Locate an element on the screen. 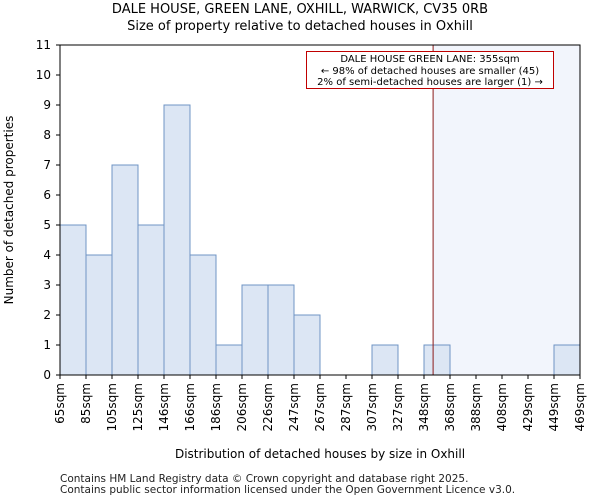  x-tick-label: 186sqm is located at coordinates (216, 407).